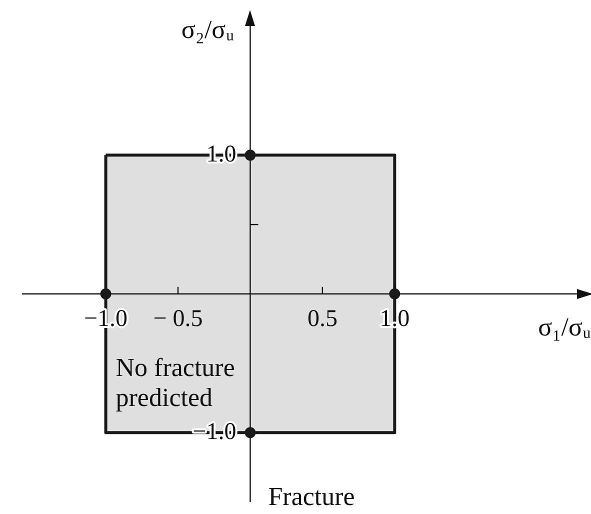 The image size is (591, 514). Describe the element at coordinates (178, 319) in the screenshot. I see `x-tick-label: − 0.5` at that location.